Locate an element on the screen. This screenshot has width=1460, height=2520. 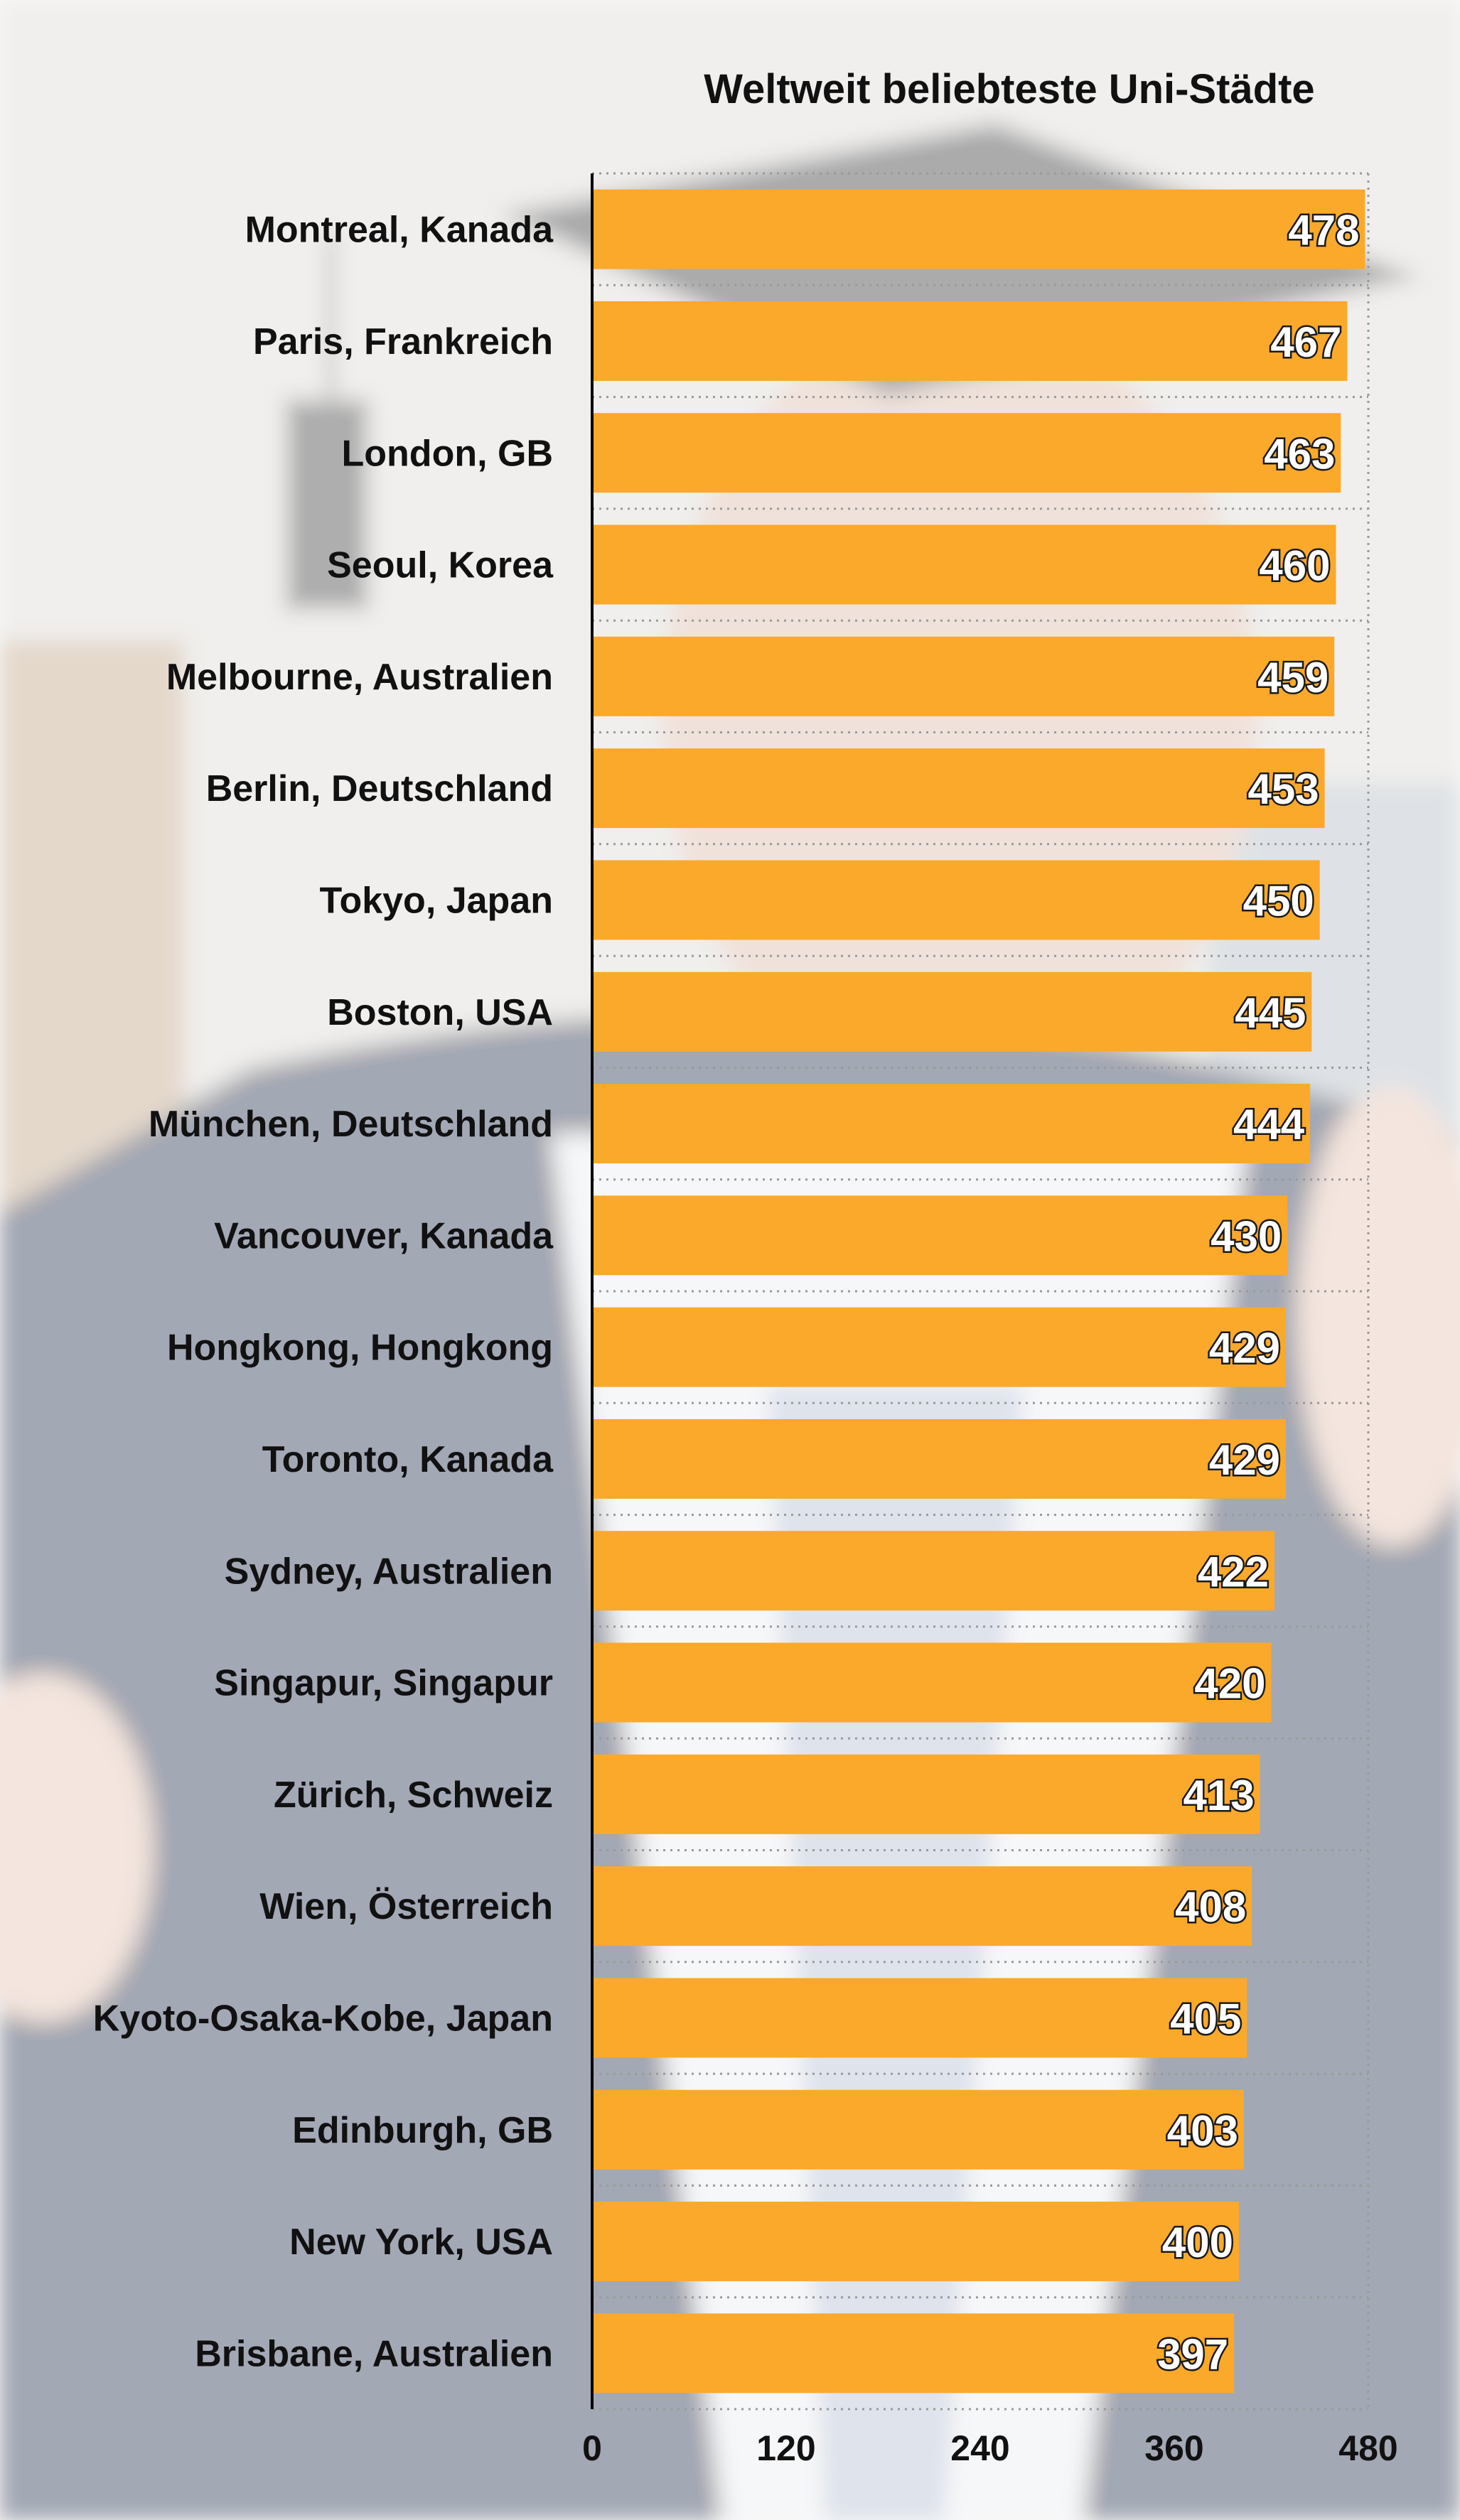
category-label: London, GB is located at coordinates (447, 453).